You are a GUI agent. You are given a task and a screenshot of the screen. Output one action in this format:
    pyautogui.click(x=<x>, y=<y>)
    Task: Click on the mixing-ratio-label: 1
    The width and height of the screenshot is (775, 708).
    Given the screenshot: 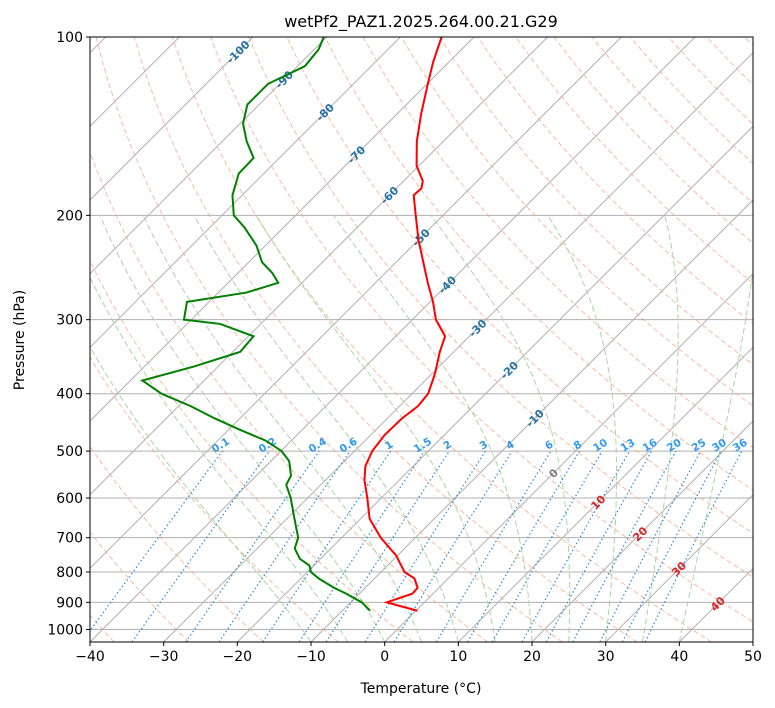 What is the action you would take?
    pyautogui.click(x=389, y=446)
    